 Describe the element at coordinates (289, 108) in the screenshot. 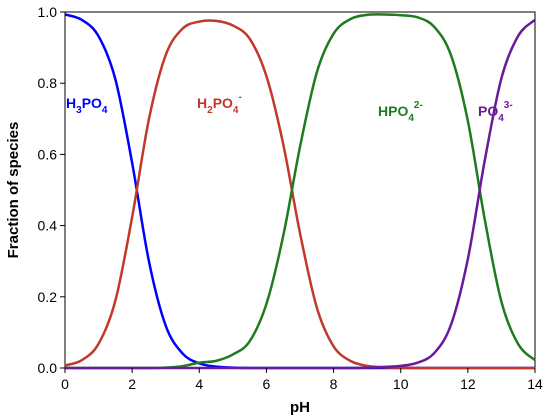

I see `species-labels: H3PO4 H2PO4-HPO42- PO43-` at that location.